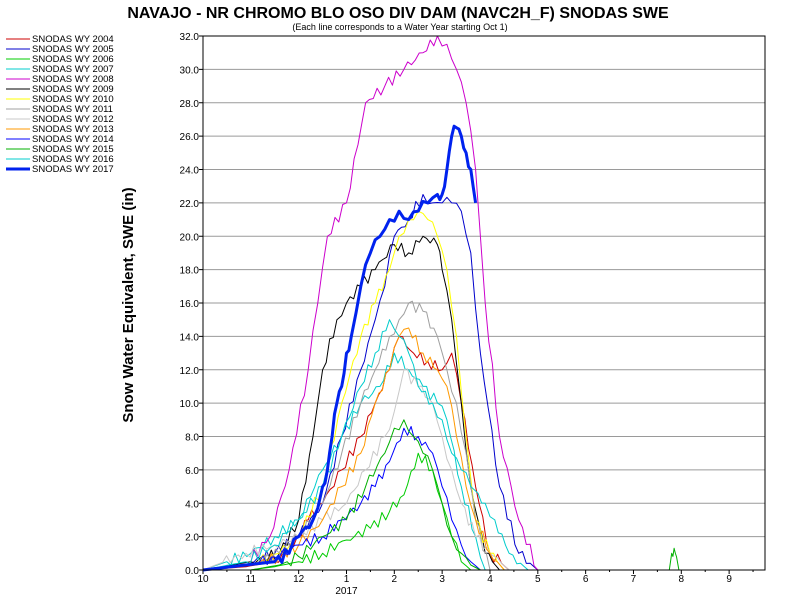 The image size is (800, 600). What do you see at coordinates (73, 79) in the screenshot?
I see `legend-entry: SNODAS WY 2008` at bounding box center [73, 79].